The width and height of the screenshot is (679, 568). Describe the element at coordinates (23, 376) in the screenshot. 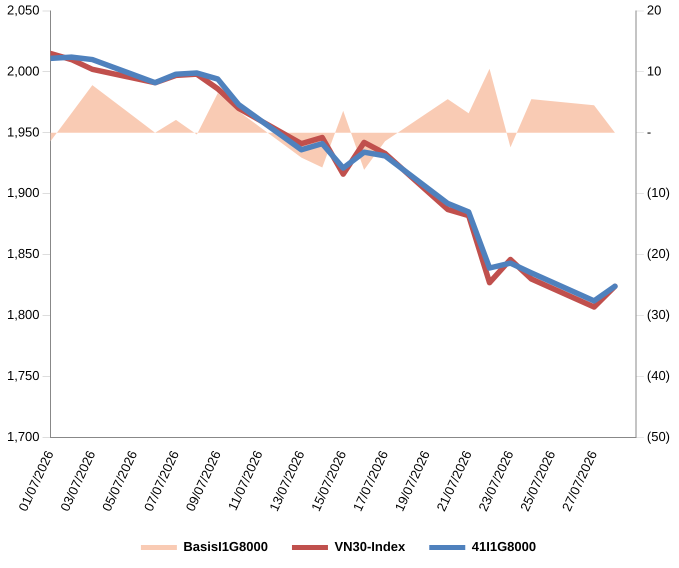

I see `y-tick-label: 1,750` at that location.